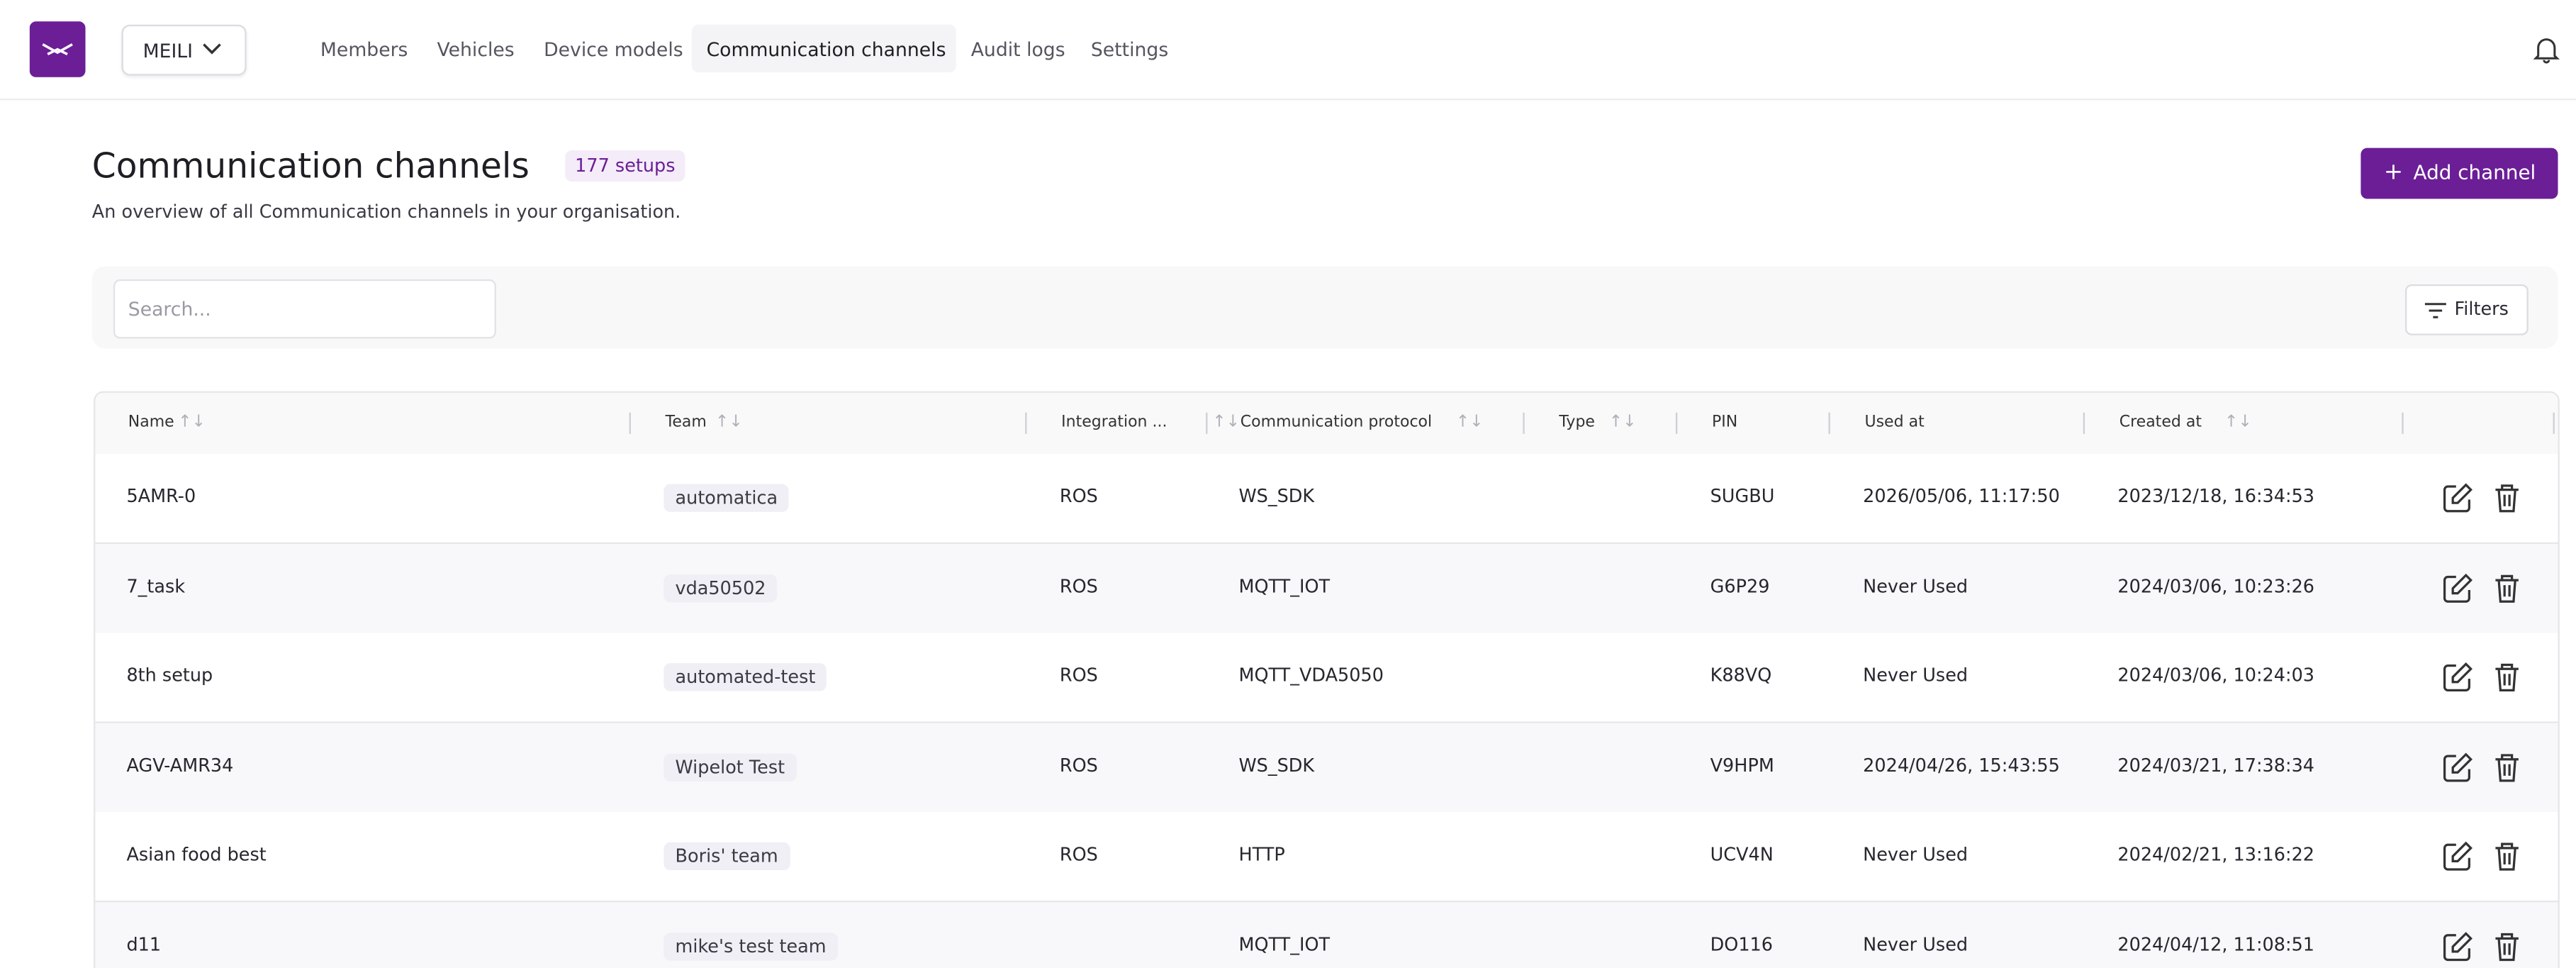 The width and height of the screenshot is (2576, 968). Describe the element at coordinates (625, 166) in the screenshot. I see `count-badge: 177 setups` at that location.